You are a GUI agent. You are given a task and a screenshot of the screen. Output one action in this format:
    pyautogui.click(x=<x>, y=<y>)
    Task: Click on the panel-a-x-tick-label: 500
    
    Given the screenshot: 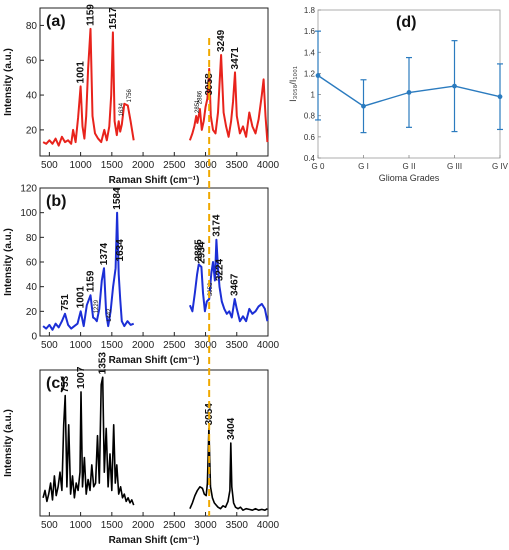 What is the action you would take?
    pyautogui.click(x=49, y=165)
    